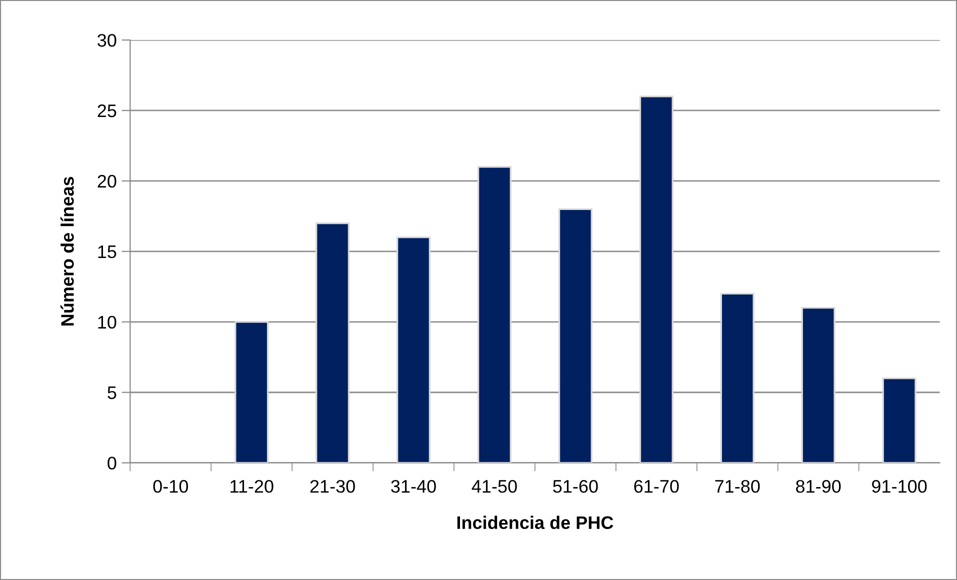 The height and width of the screenshot is (580, 957). I want to click on y-tick-label: 5, so click(112, 393).